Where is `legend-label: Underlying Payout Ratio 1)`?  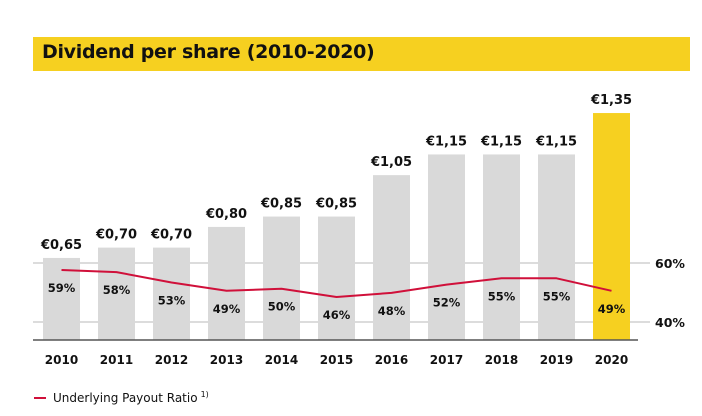 legend-label: Underlying Payout Ratio 1) is located at coordinates (131, 397).